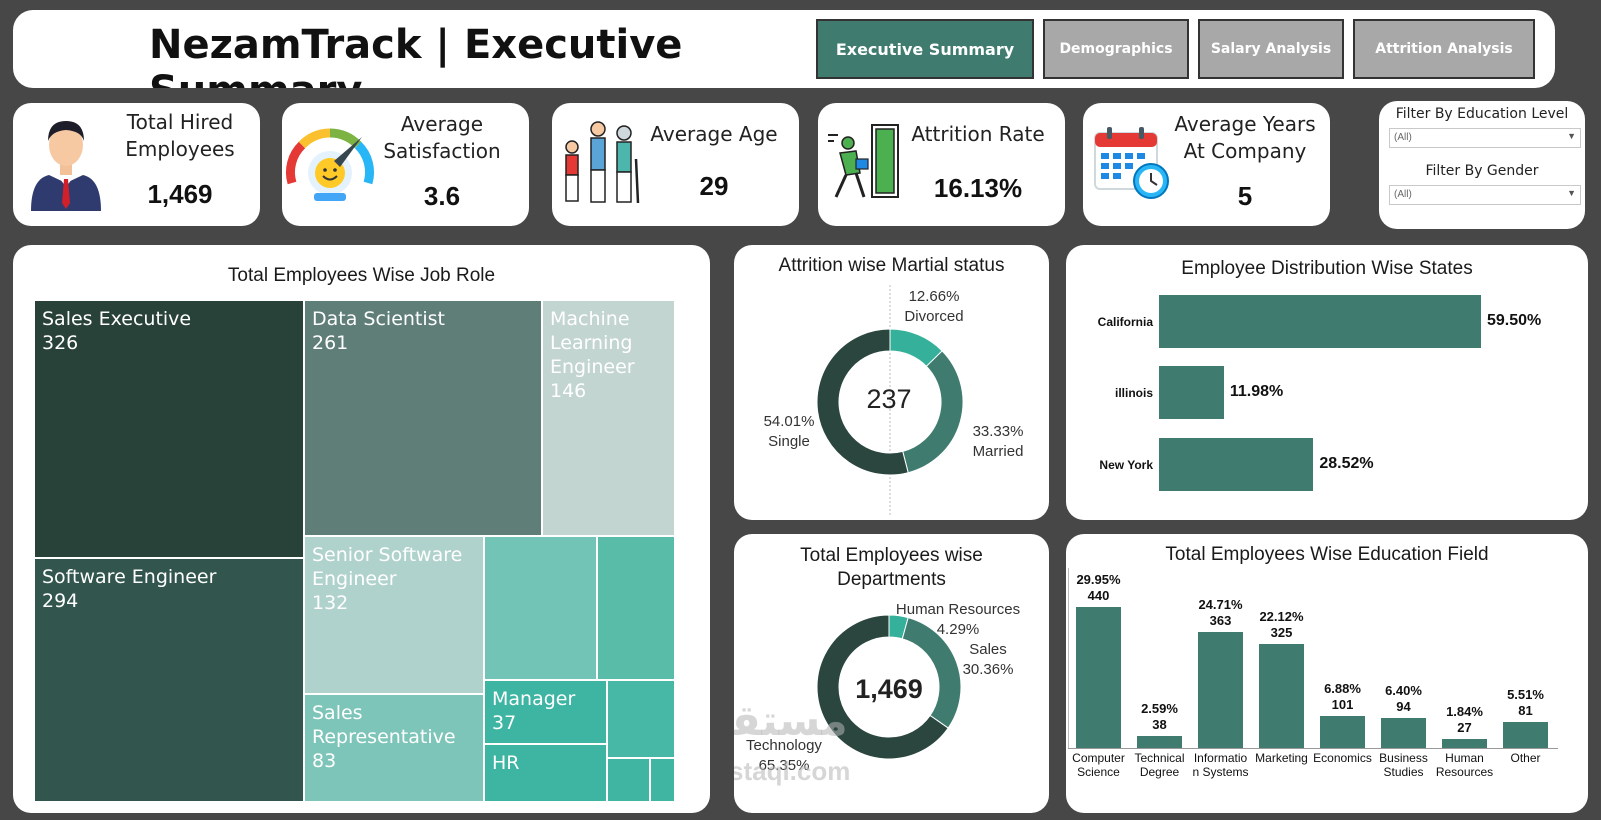 The height and width of the screenshot is (820, 1601). Describe the element at coordinates (1525, 703) in the screenshot. I see `education-data-label: 5.51% 81` at that location.